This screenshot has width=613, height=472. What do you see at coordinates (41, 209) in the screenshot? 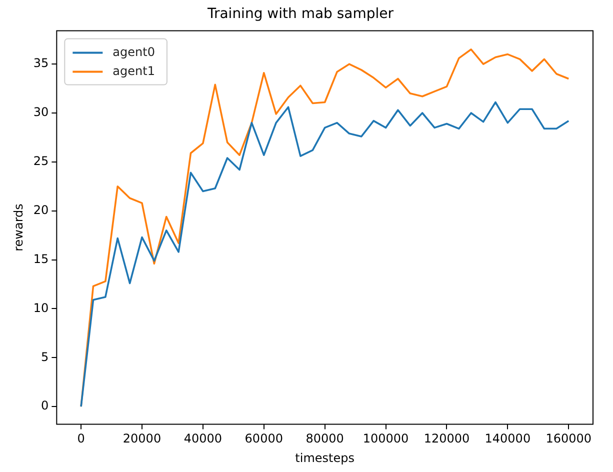
I see `y-tick-label: 20` at bounding box center [41, 209].